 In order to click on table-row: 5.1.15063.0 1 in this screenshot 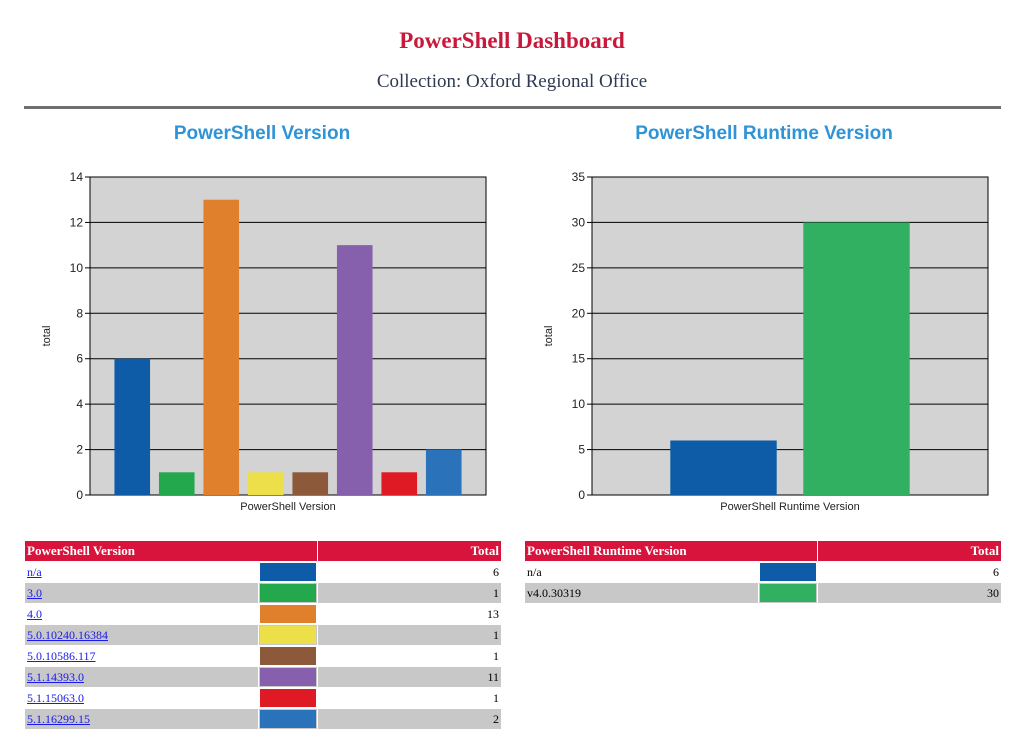, I will do `click(263, 698)`.